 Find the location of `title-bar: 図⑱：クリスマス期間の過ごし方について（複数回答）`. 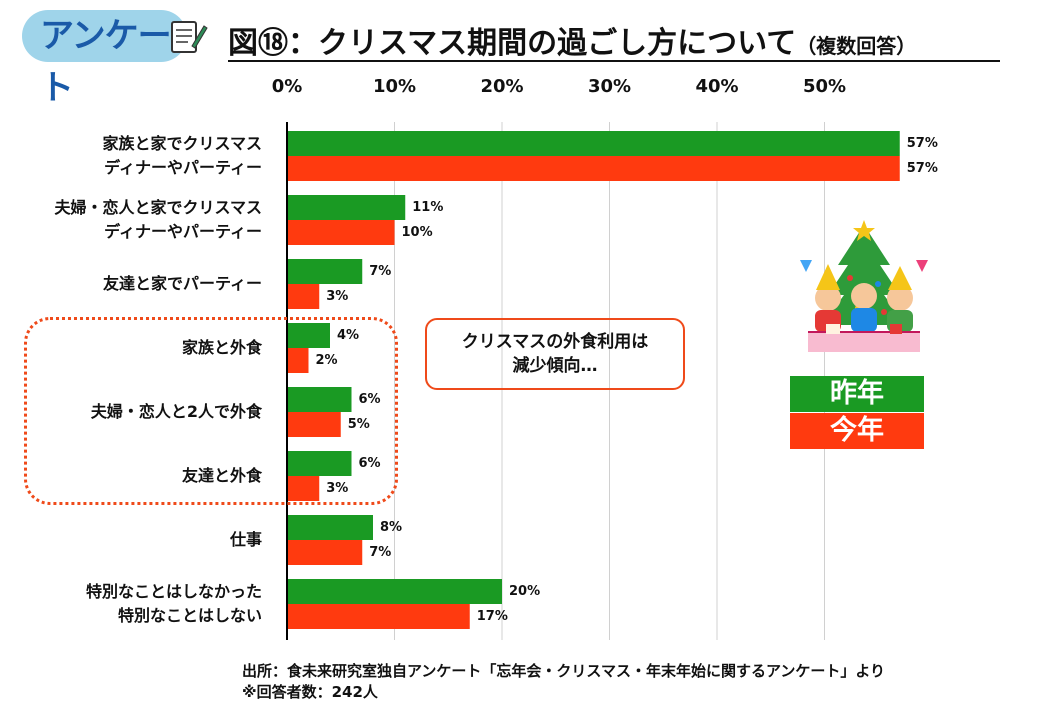

title-bar: 図⑱：クリスマス期間の過ごし方について（複数回答） is located at coordinates (614, 37).